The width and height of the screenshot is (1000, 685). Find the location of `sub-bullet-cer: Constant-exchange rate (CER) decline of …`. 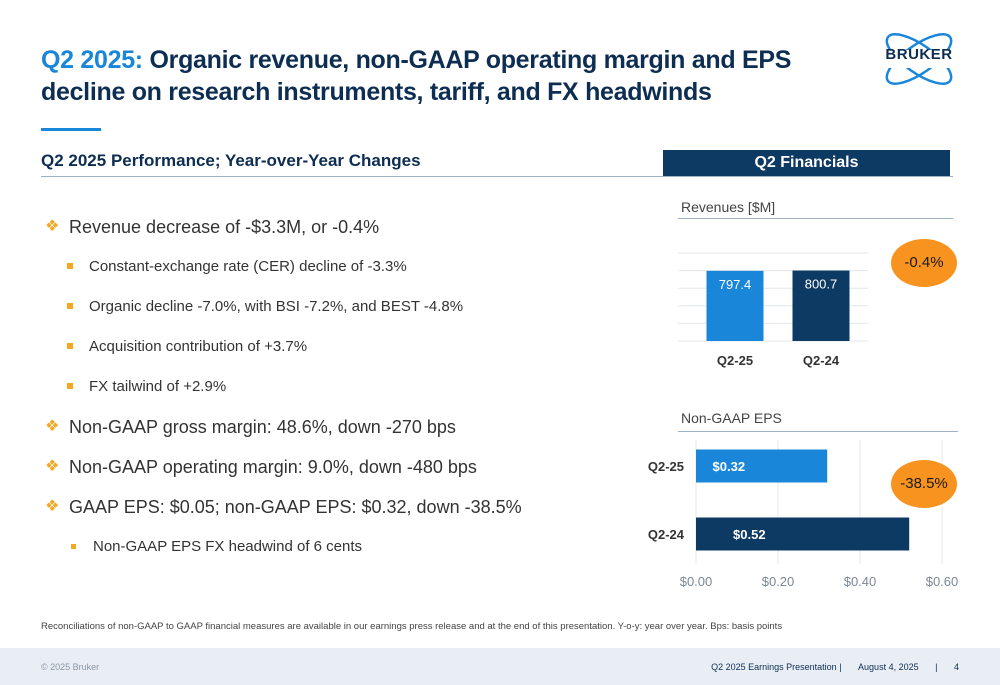

sub-bullet-cer: Constant-exchange rate (CER) decline of … is located at coordinates (345, 272).